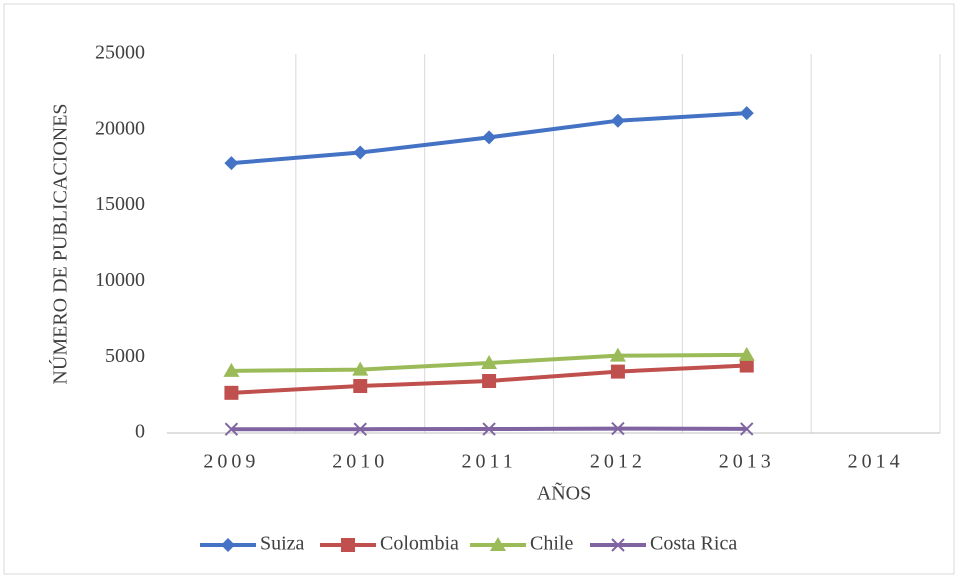  What do you see at coordinates (693, 544) in the screenshot?
I see `legend-label: Costa Rica` at bounding box center [693, 544].